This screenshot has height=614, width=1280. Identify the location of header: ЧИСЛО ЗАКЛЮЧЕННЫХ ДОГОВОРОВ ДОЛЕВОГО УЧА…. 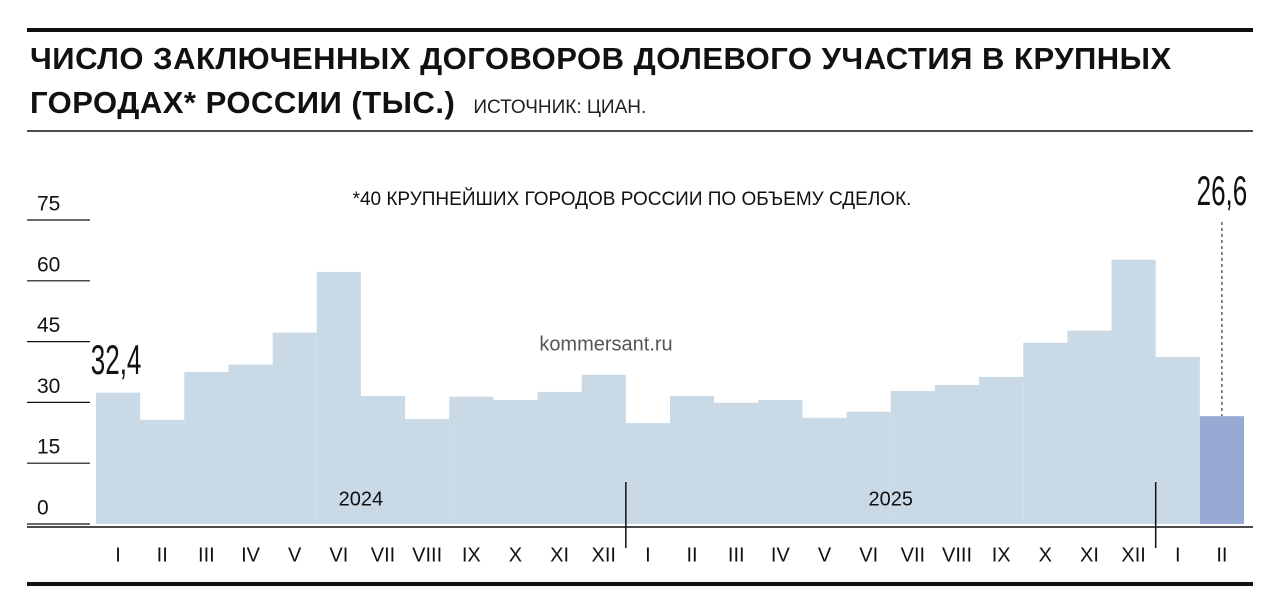
(640, 84).